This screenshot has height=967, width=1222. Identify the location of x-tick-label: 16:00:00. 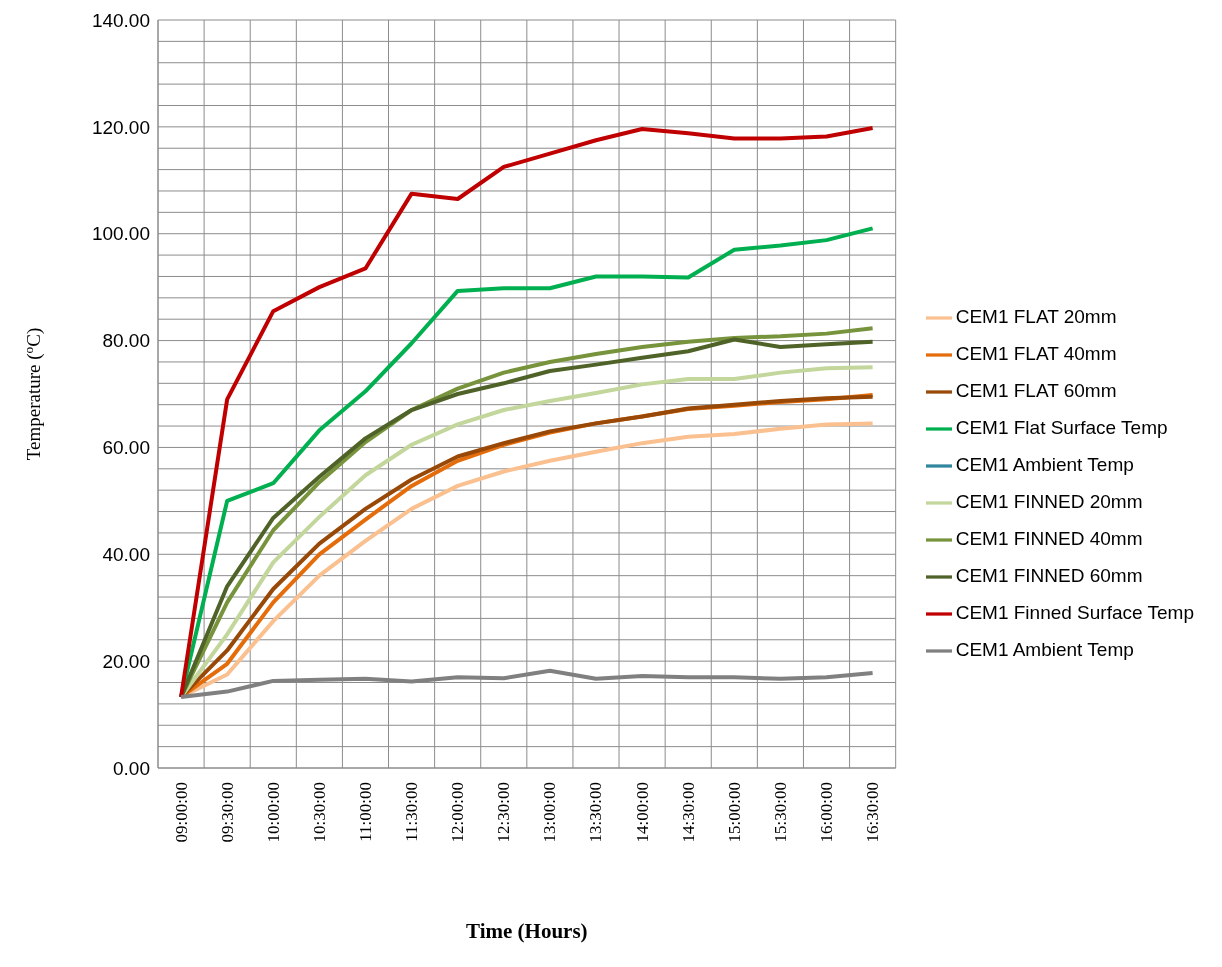
(827, 812).